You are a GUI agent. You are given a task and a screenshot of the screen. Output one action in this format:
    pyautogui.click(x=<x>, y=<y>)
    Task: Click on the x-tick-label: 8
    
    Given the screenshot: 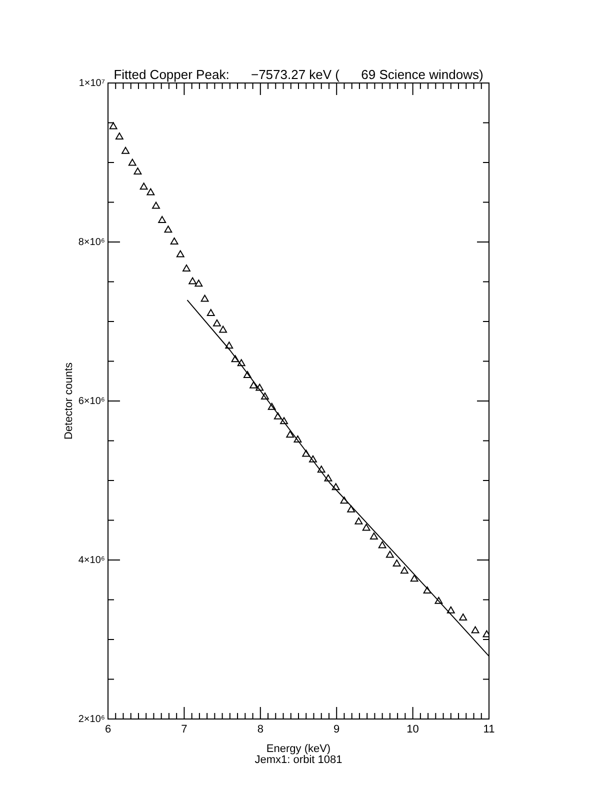 What is the action you would take?
    pyautogui.click(x=260, y=730)
    